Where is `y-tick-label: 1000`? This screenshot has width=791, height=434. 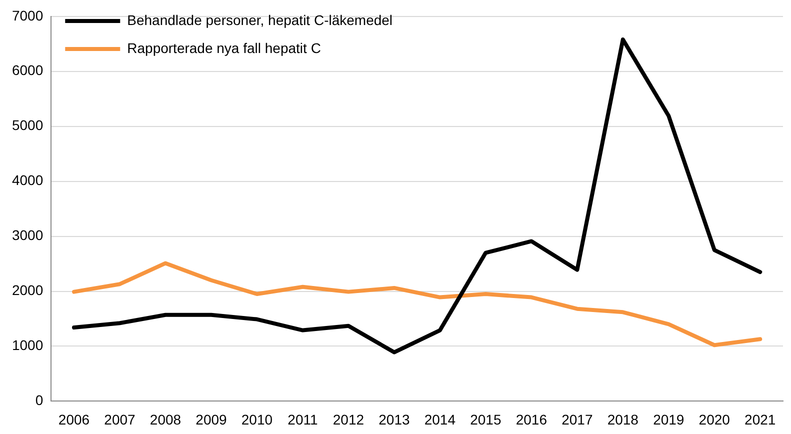
y-tick-label: 1000 is located at coordinates (28, 345).